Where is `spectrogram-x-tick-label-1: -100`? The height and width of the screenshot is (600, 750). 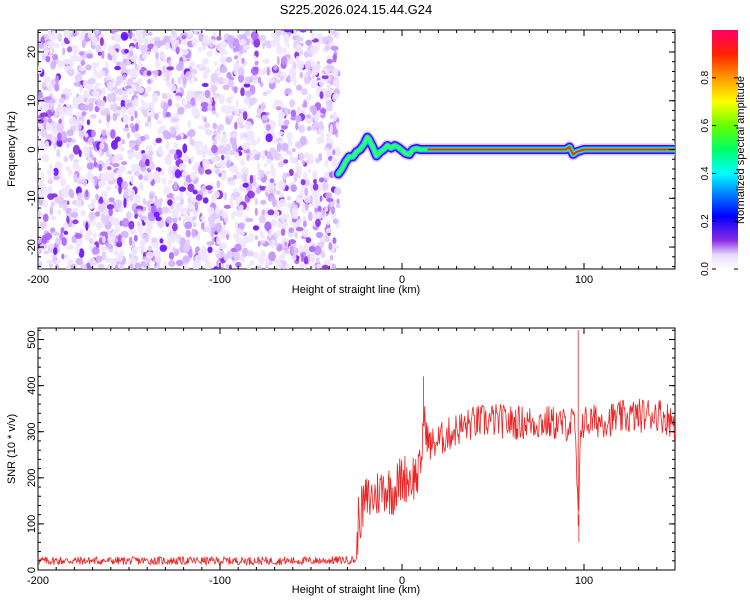
spectrogram-x-tick-label-1: -100 is located at coordinates (220, 280).